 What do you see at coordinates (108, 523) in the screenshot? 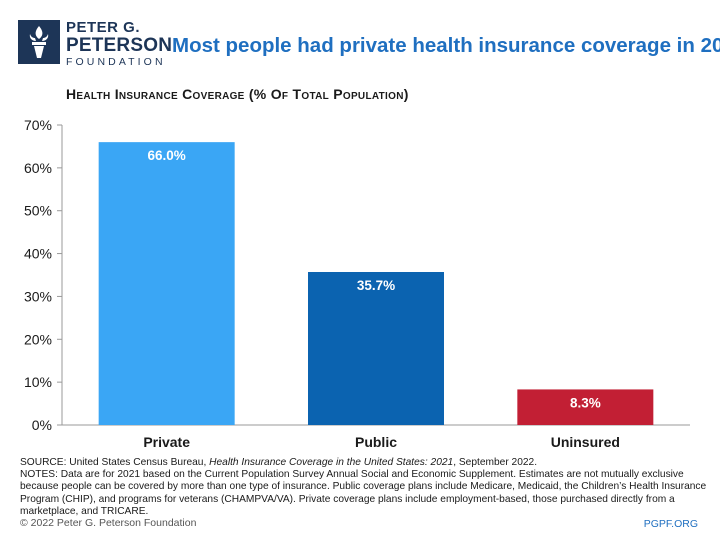
I see `copyright: © 2022 Peter G. Peterson Foundation` at bounding box center [108, 523].